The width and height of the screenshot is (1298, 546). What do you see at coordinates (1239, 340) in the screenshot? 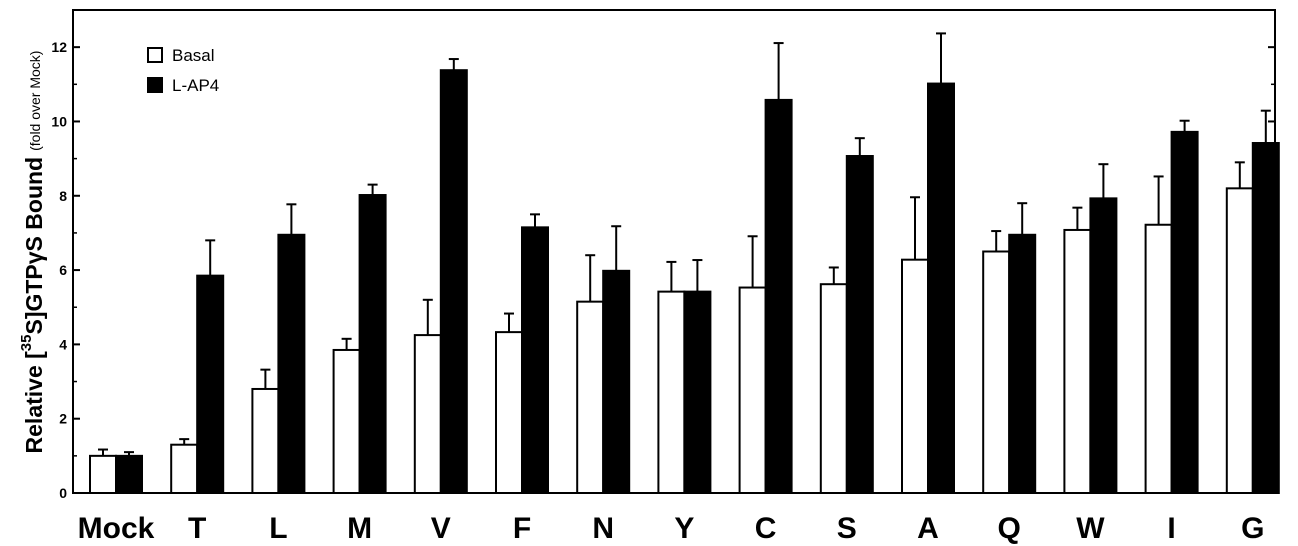
I see `bar-basal-G` at bounding box center [1239, 340].